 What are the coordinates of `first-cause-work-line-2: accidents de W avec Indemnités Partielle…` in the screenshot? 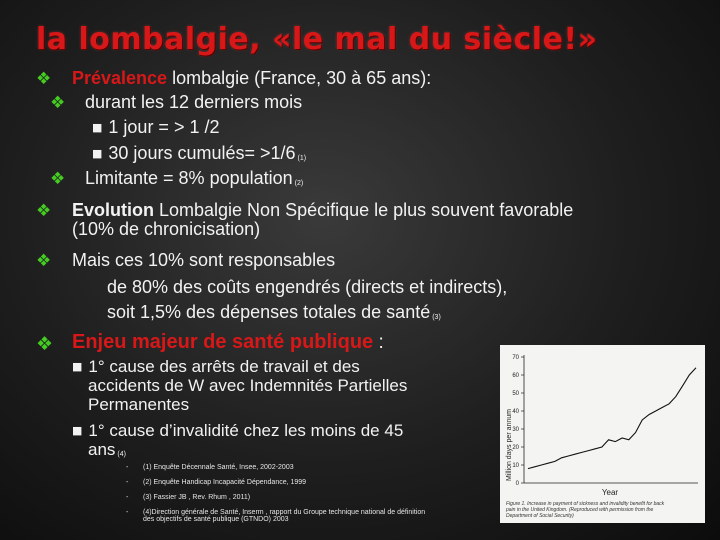 It's located at (248, 385).